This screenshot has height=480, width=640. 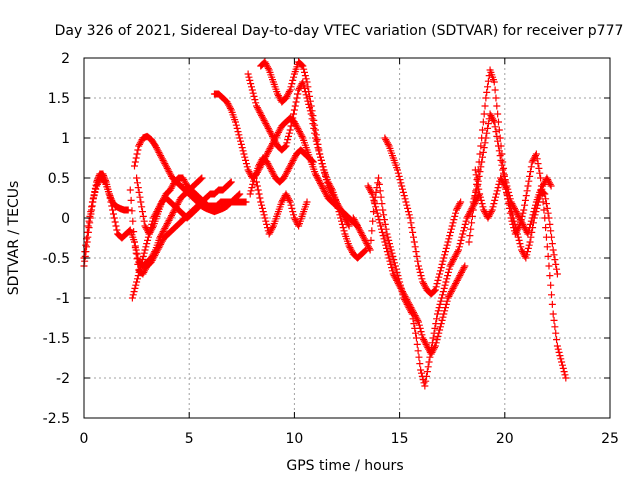 I want to click on x-tick-label: 5, so click(x=189, y=439).